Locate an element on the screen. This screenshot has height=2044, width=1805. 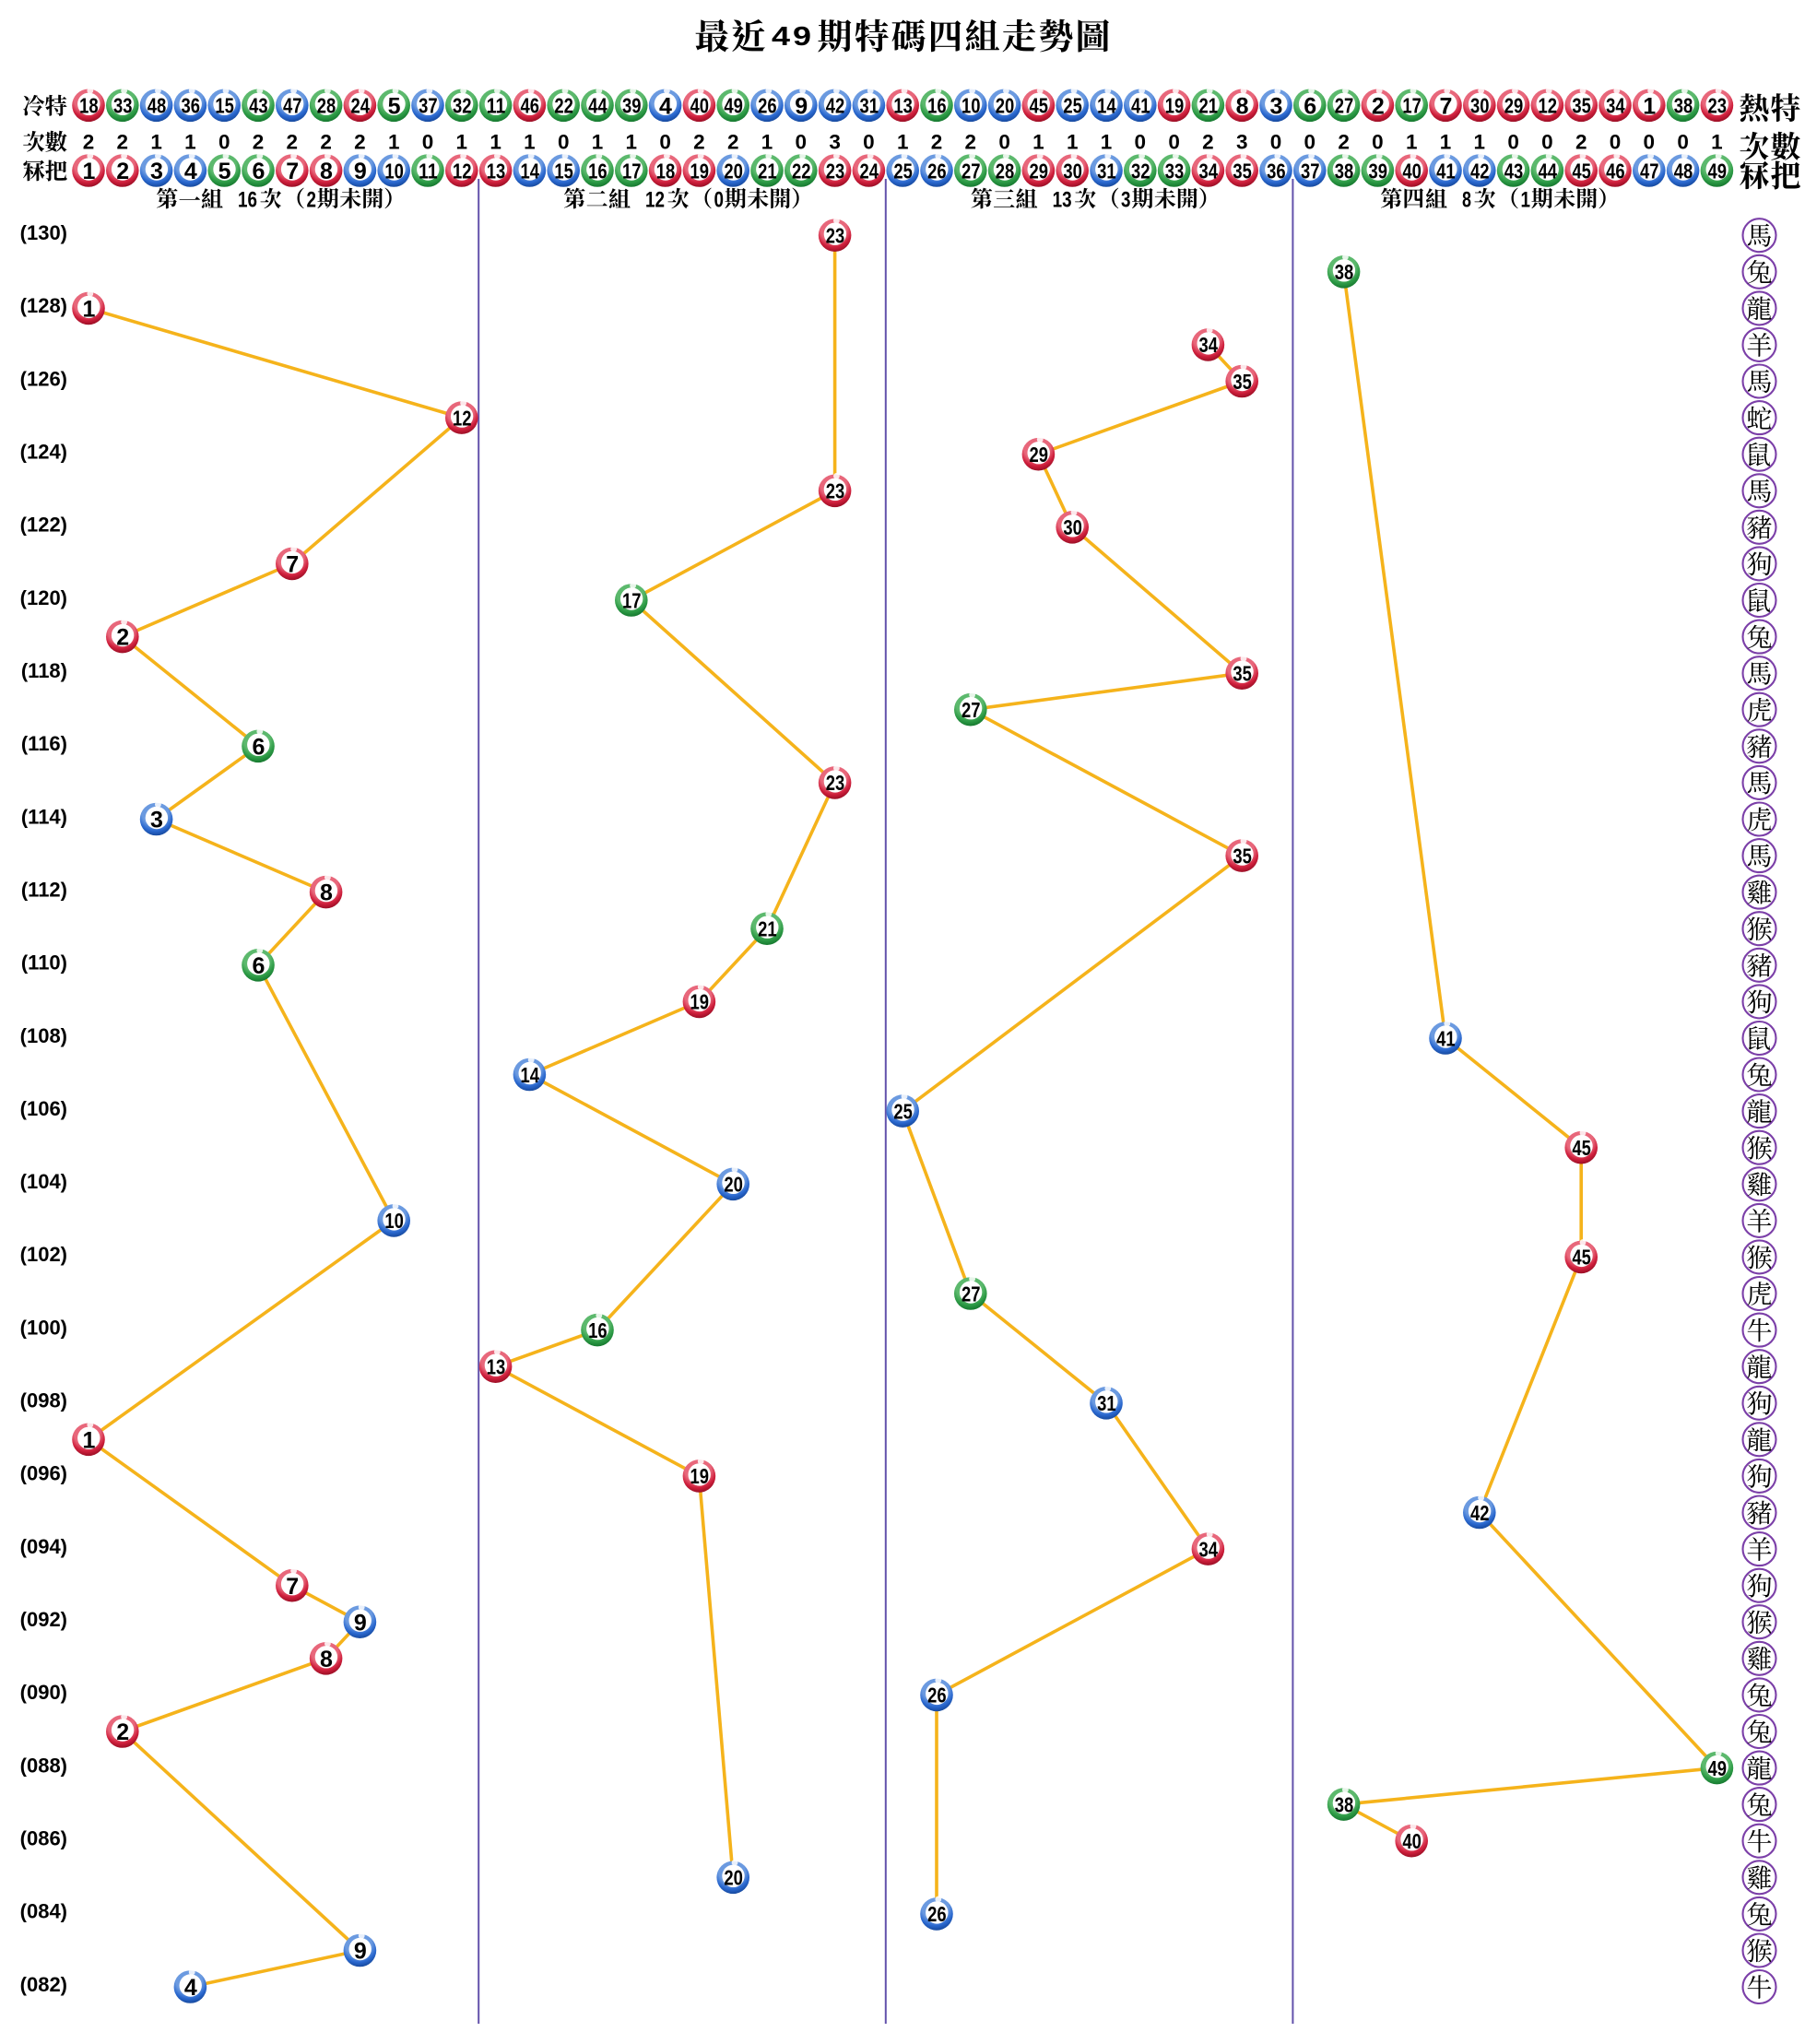
svg-text: (084) is located at coordinates (43, 1911).